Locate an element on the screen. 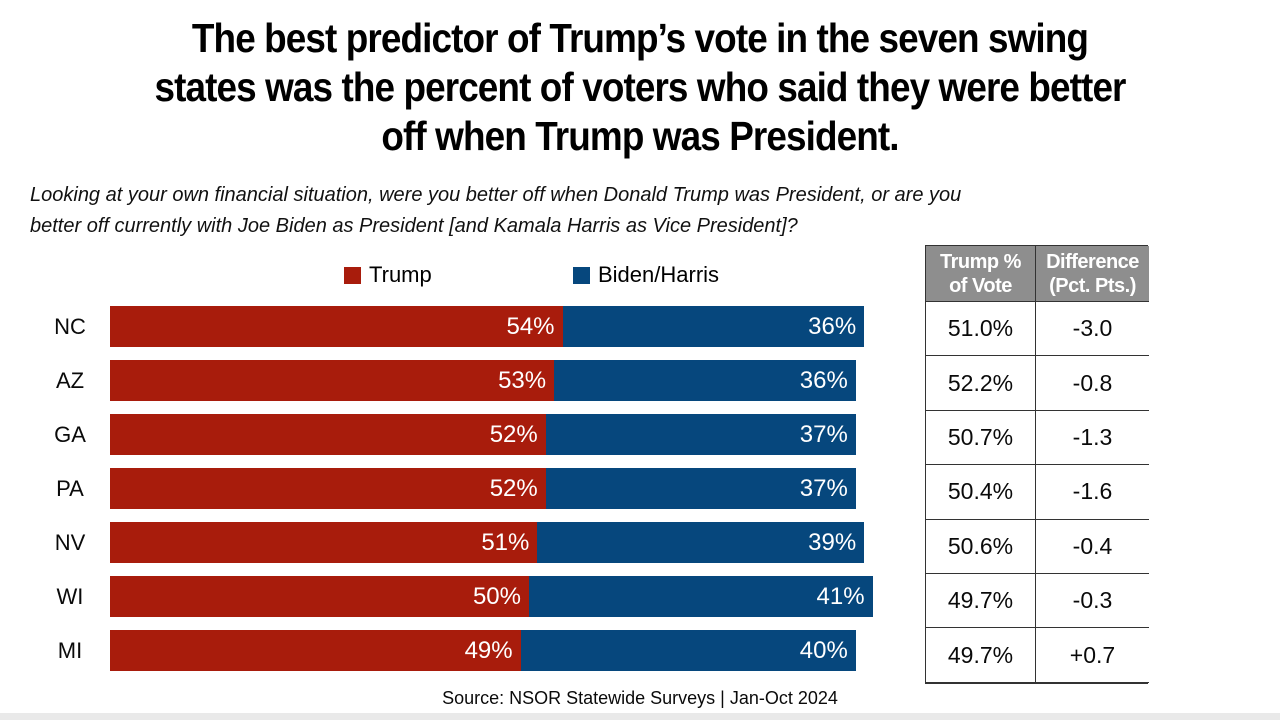 This screenshot has height=720, width=1280. bar-track: 53% 36% is located at coordinates (529, 380).